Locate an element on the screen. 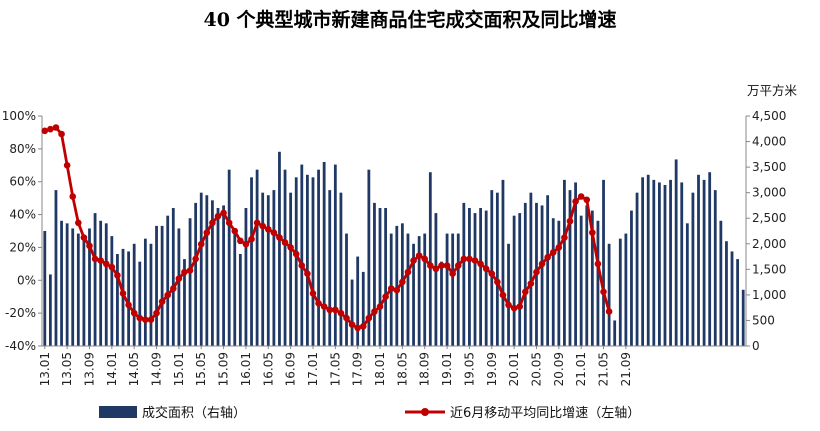 This screenshot has width=820, height=431. x-tick-label: 20.05 is located at coordinates (536, 369).